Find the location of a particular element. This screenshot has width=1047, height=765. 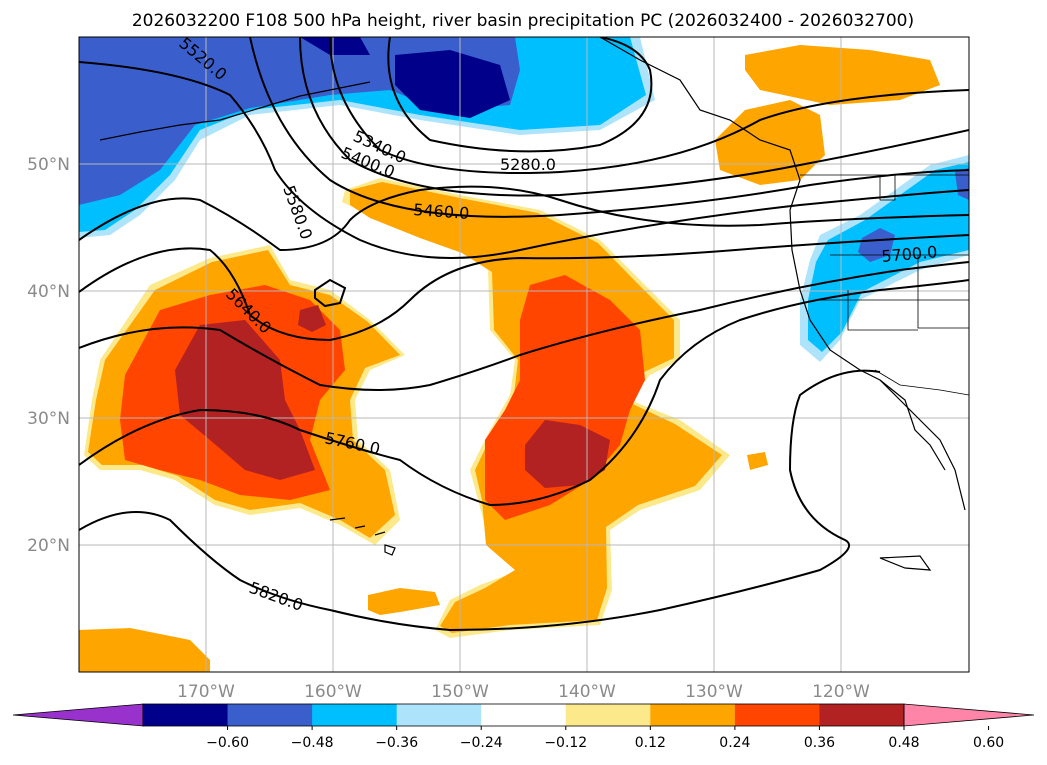

latitude-labels: 20°N 30°N 40°N 50°N is located at coordinates (48, 355).